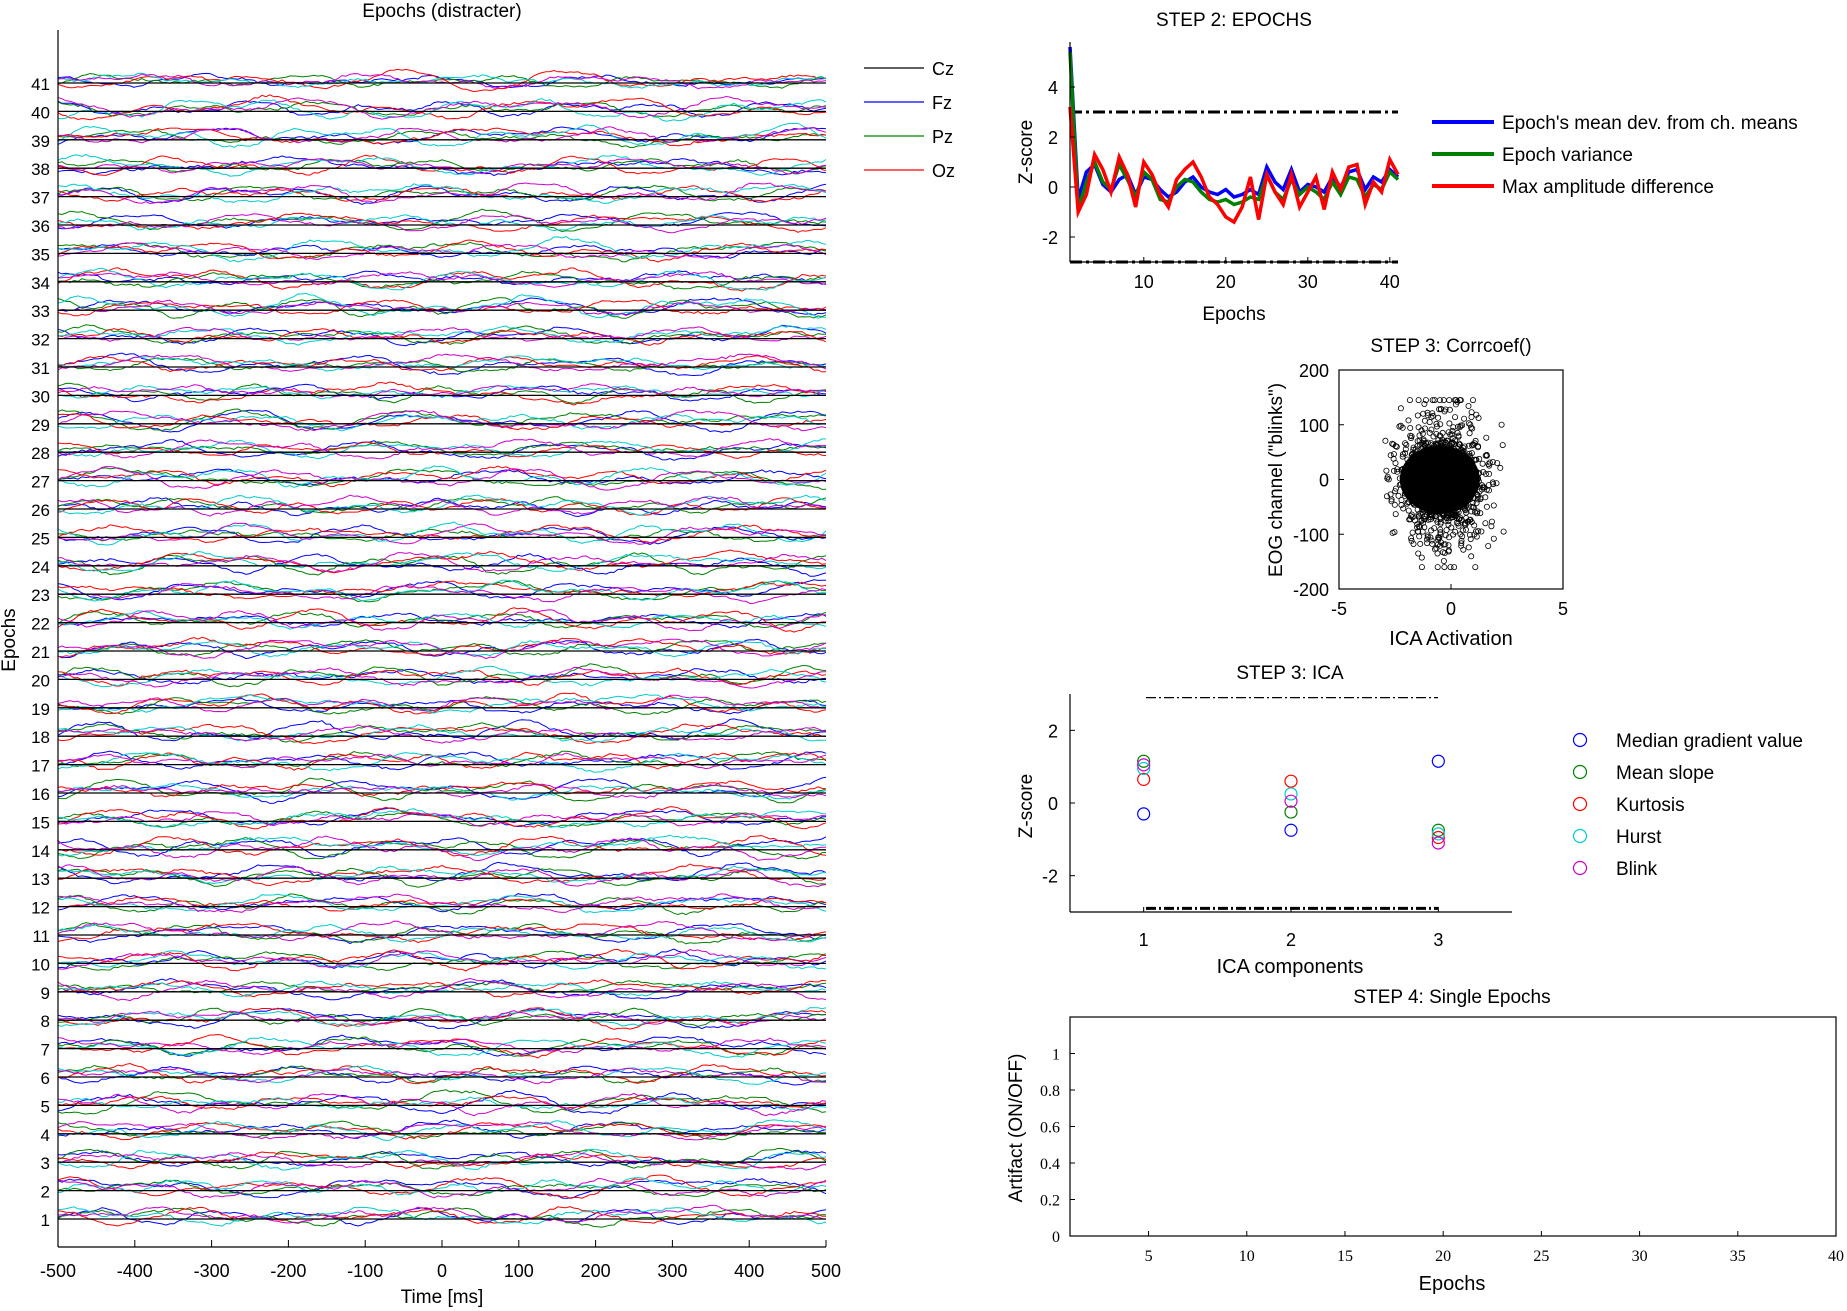  I want to click on step4-y-tick-label: 0, so click(1056, 1237).